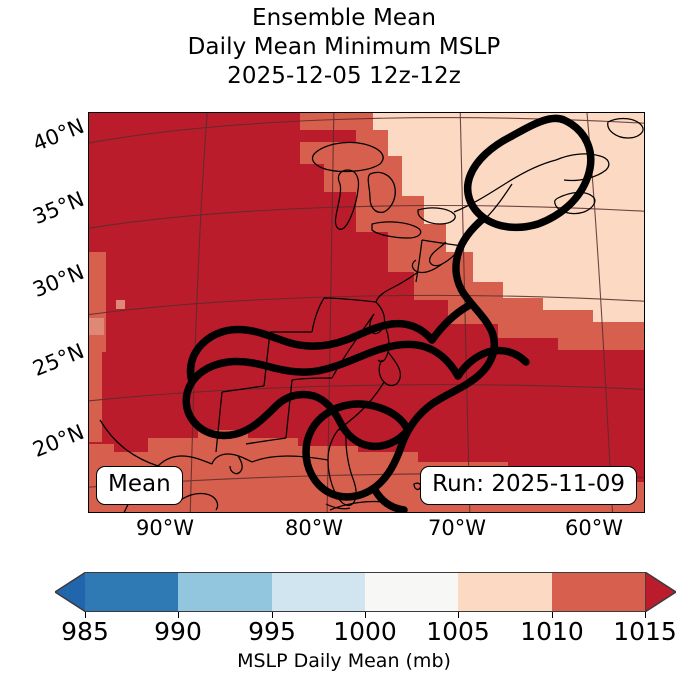  Describe the element at coordinates (70, 592) in the screenshot. I see `colorbar-under-arrow` at that location.